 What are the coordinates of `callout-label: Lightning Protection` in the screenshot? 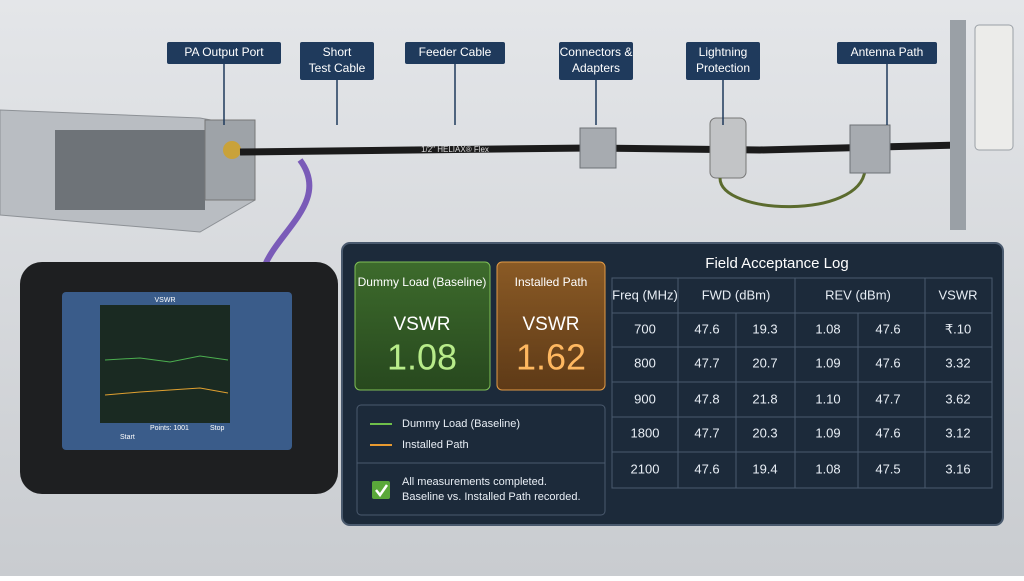 It's located at (723, 60).